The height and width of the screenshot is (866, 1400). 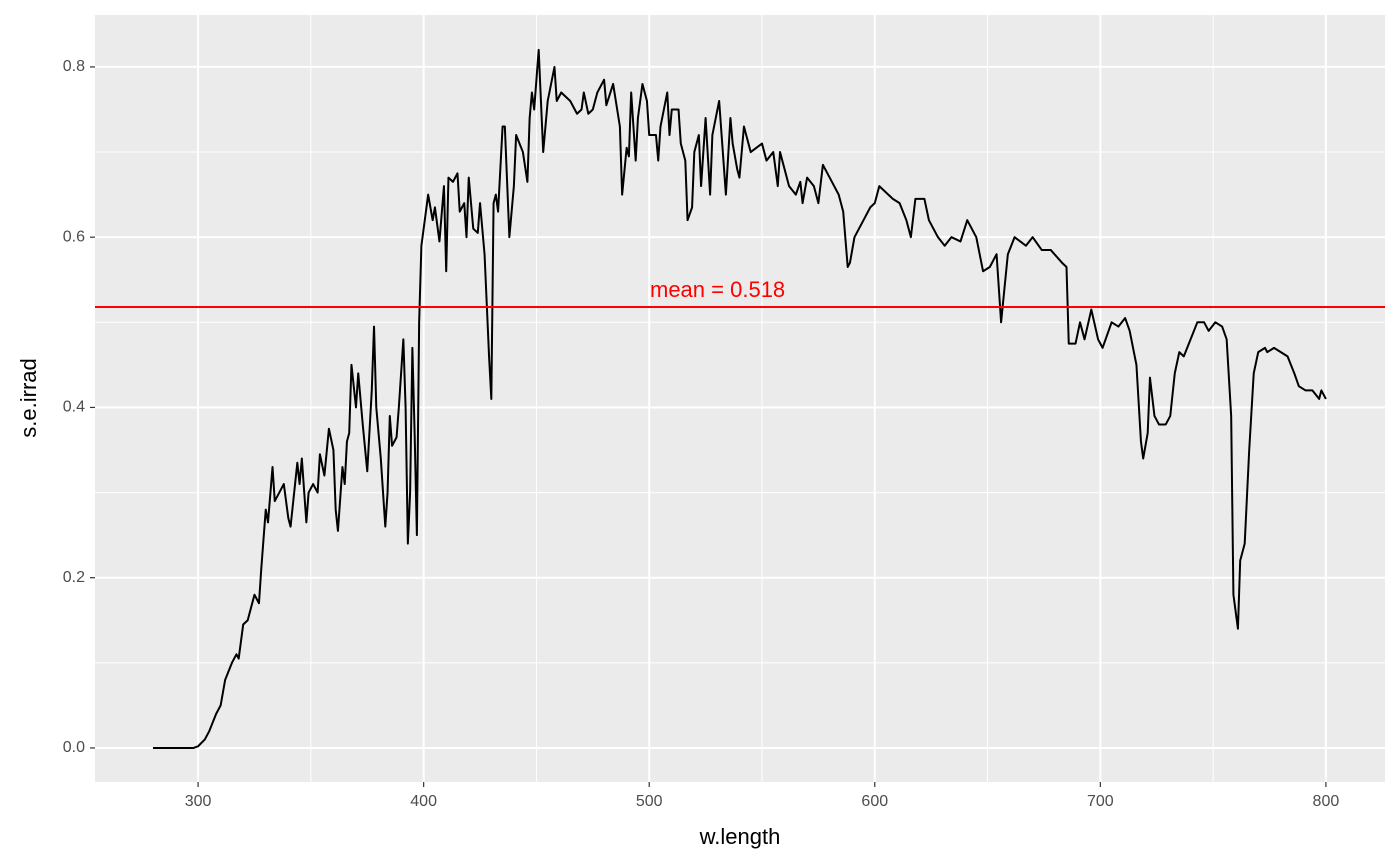 What do you see at coordinates (74, 236) in the screenshot?
I see `y-tick-label: 0.6` at bounding box center [74, 236].